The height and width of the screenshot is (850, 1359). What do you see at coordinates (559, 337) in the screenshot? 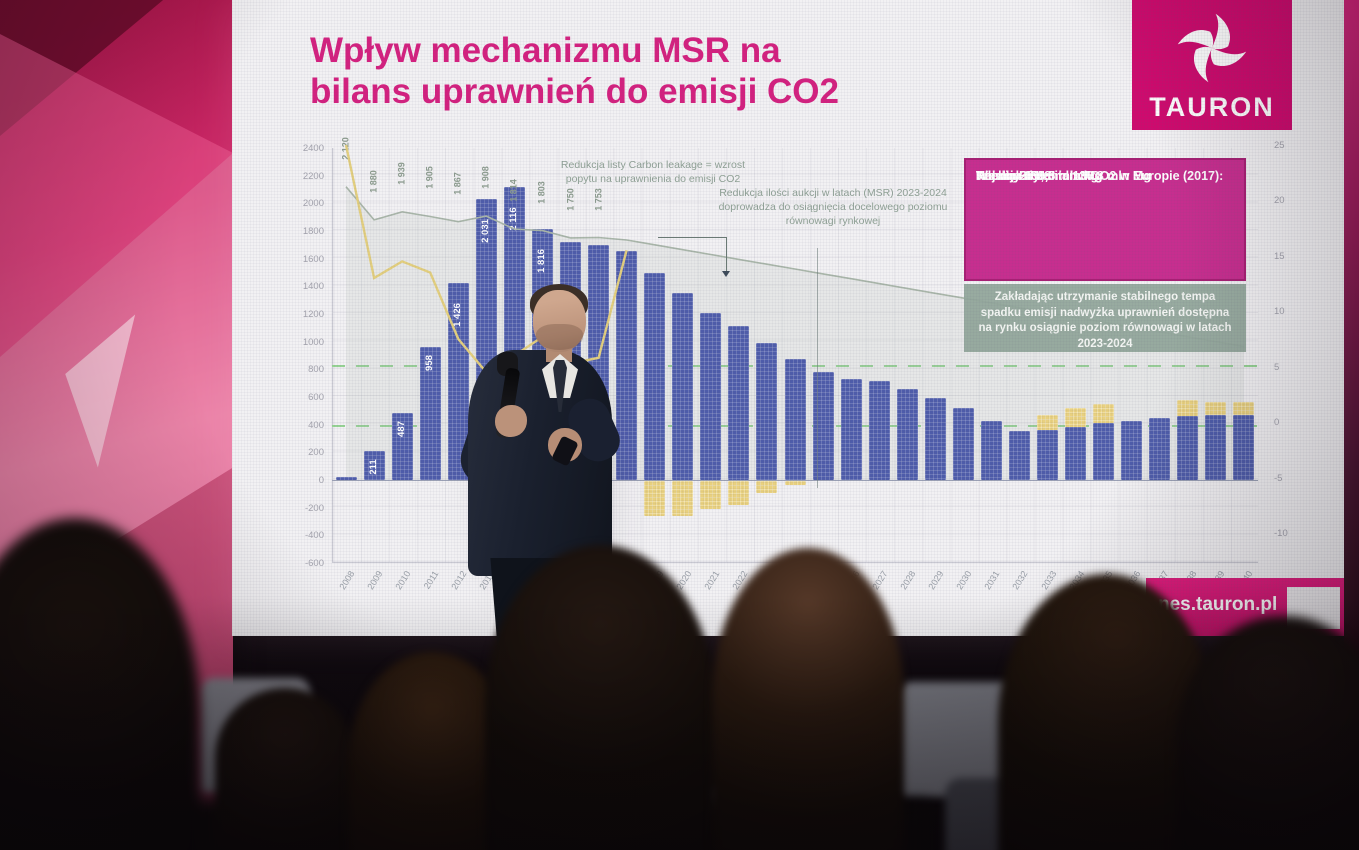
I see `presenter-beard-shadow` at bounding box center [559, 337].